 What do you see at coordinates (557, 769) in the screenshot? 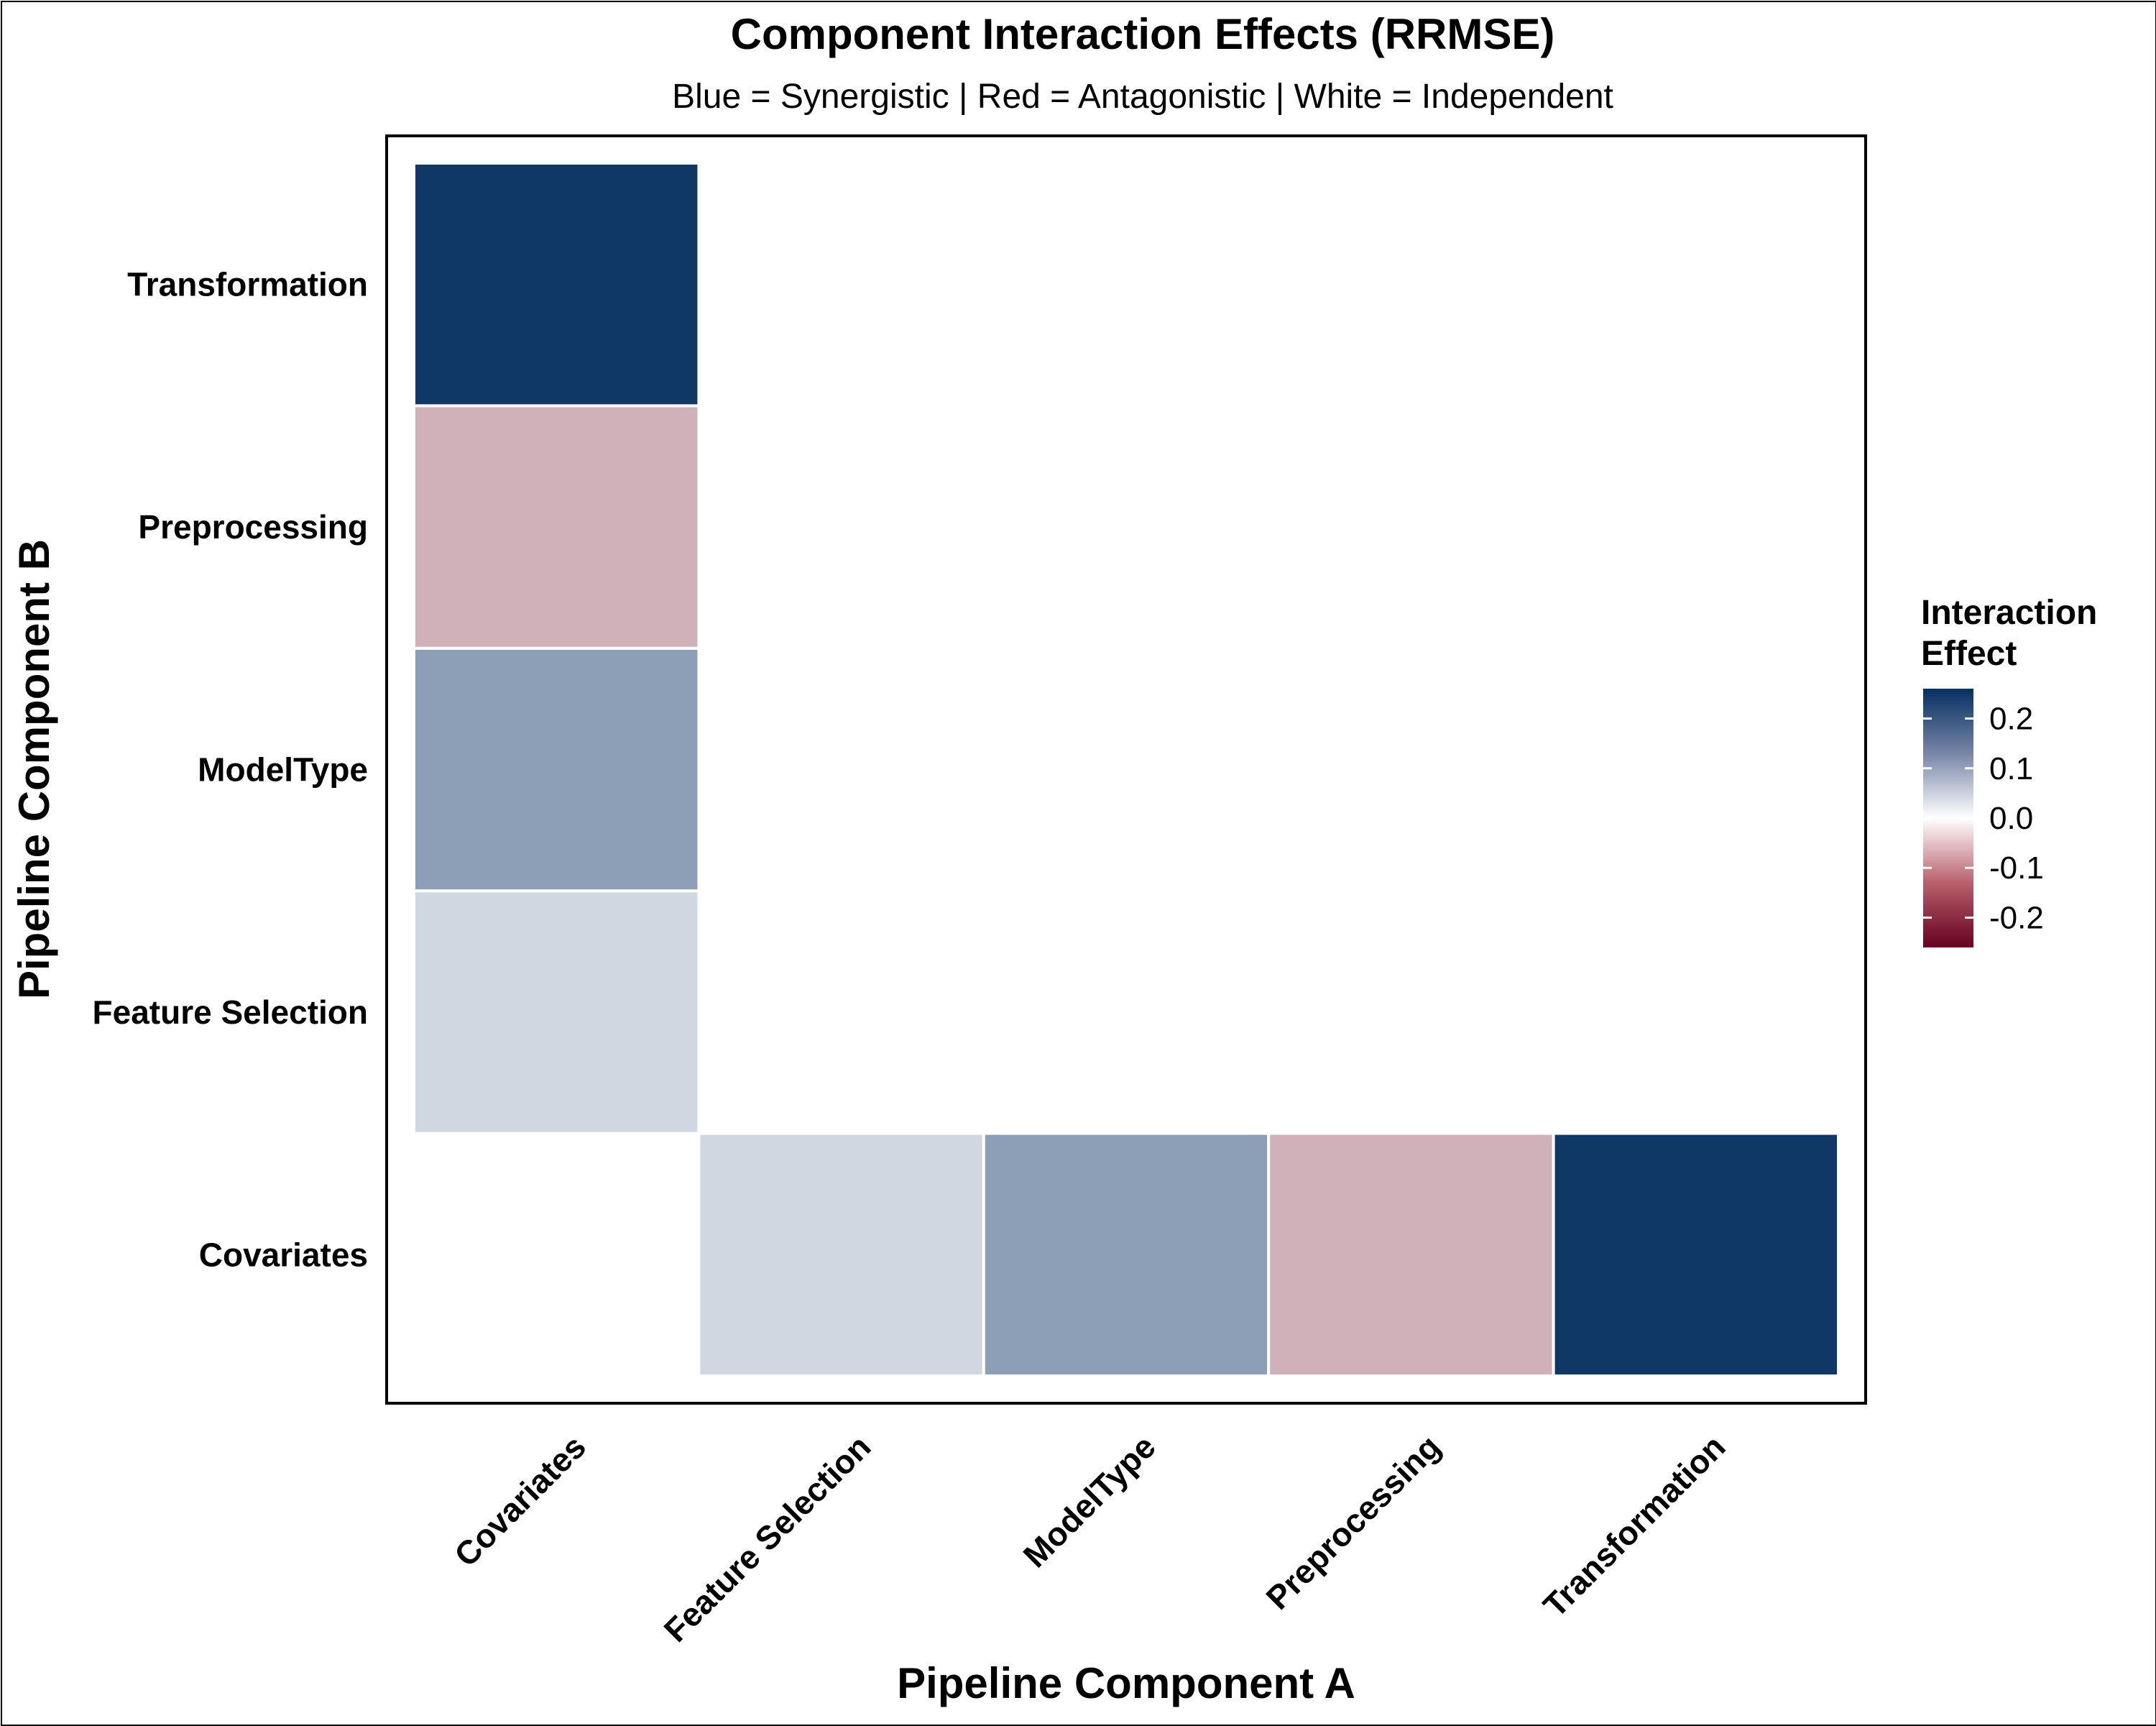
I see `heatmap-cell-covariates-modeltype` at bounding box center [557, 769].